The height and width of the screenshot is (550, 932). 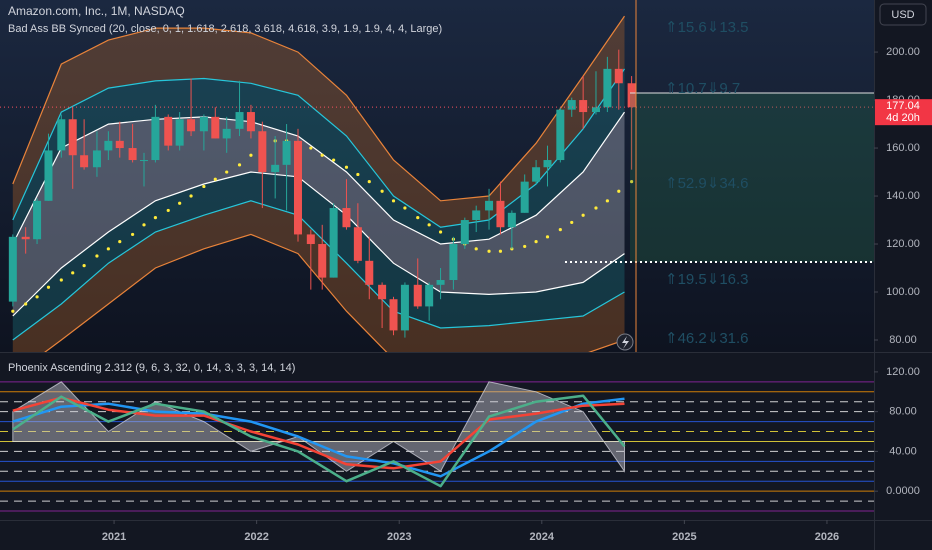 I want to click on y-tick-label: 140.00, so click(x=903, y=196).